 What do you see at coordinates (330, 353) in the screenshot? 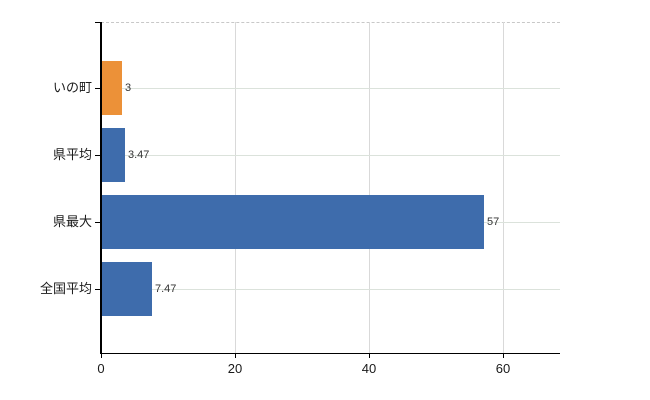
I see `x-axis-line` at bounding box center [330, 353].